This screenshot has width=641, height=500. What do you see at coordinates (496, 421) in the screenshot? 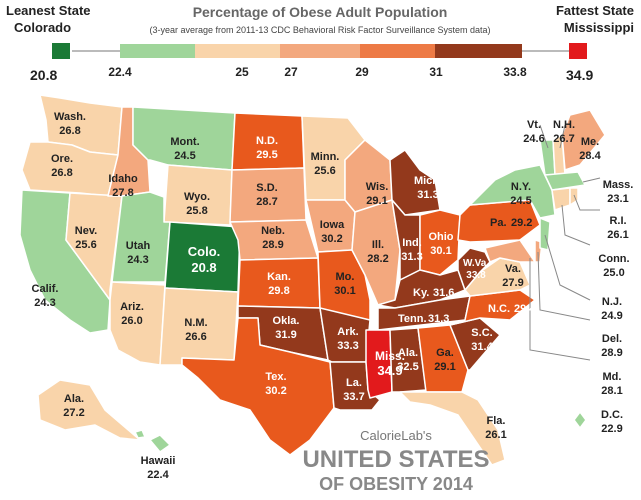
I see `label-fla-name: Fla.` at bounding box center [496, 421].